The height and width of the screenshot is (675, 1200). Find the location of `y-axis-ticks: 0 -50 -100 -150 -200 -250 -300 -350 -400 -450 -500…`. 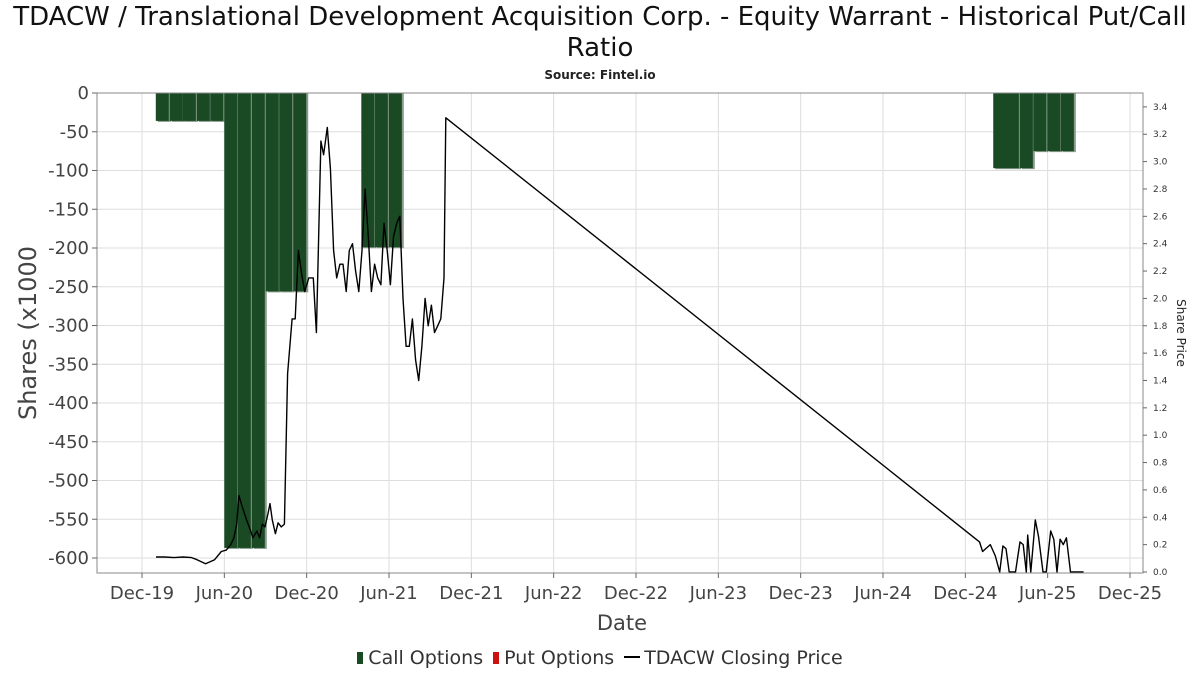

y-axis-ticks: 0 -50 -100 -150 -200 -250 -300 -350 -400 -450 -500… is located at coordinates (72, 326).